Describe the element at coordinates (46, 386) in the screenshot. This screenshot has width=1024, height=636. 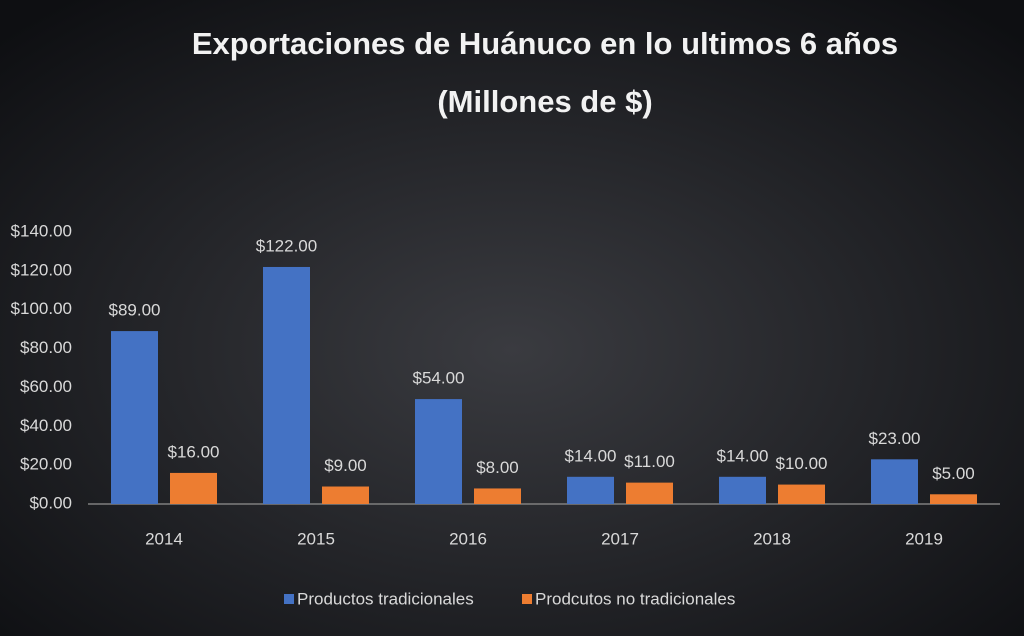
I see `y-tick-label: $60.00` at that location.